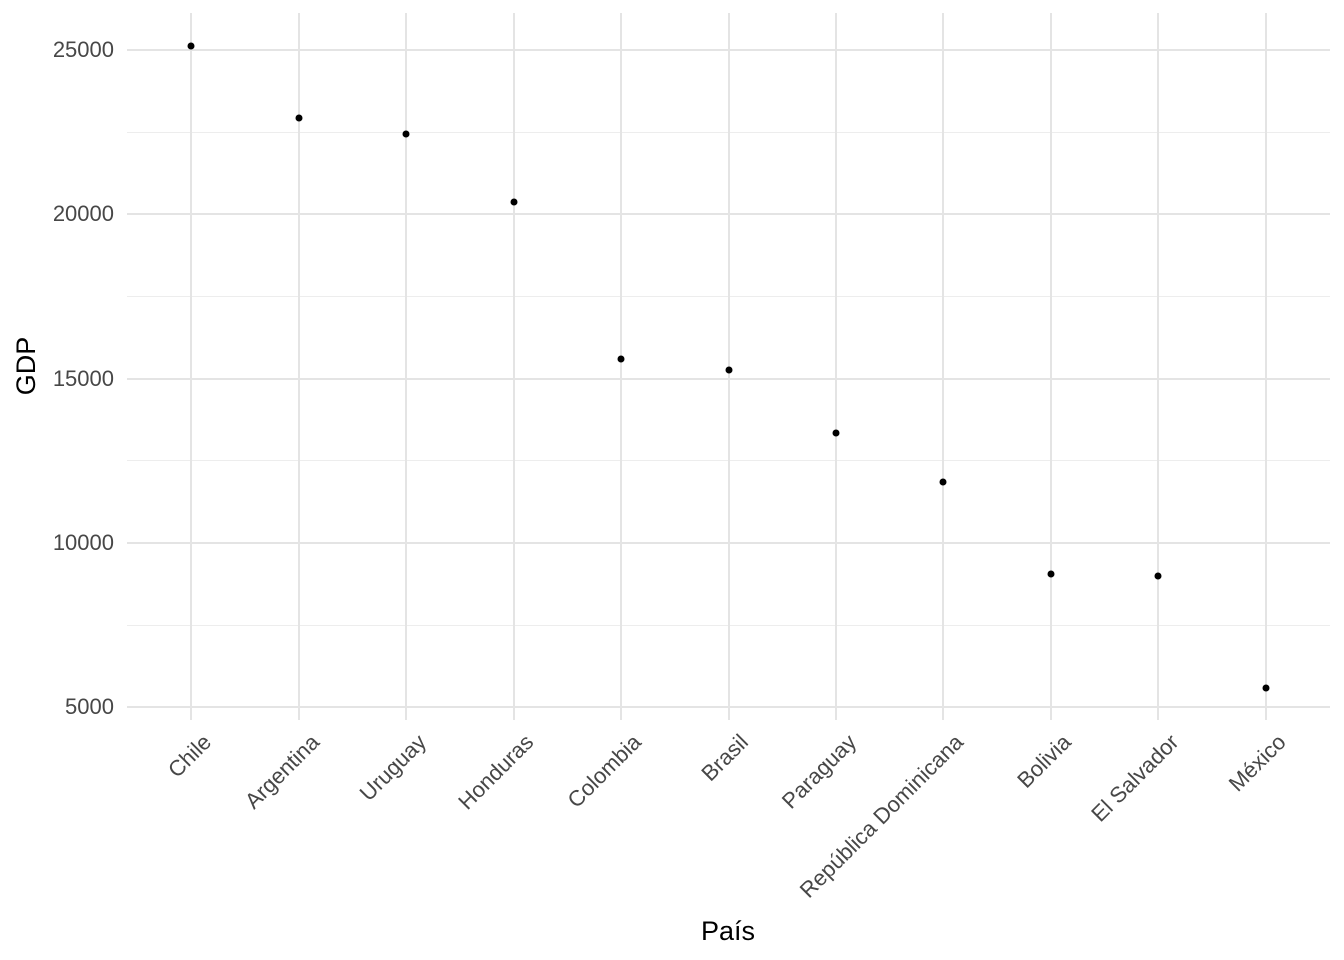 The width and height of the screenshot is (1344, 960). Describe the element at coordinates (604, 771) in the screenshot. I see `x-axis-tick-label: Colombia` at that location.